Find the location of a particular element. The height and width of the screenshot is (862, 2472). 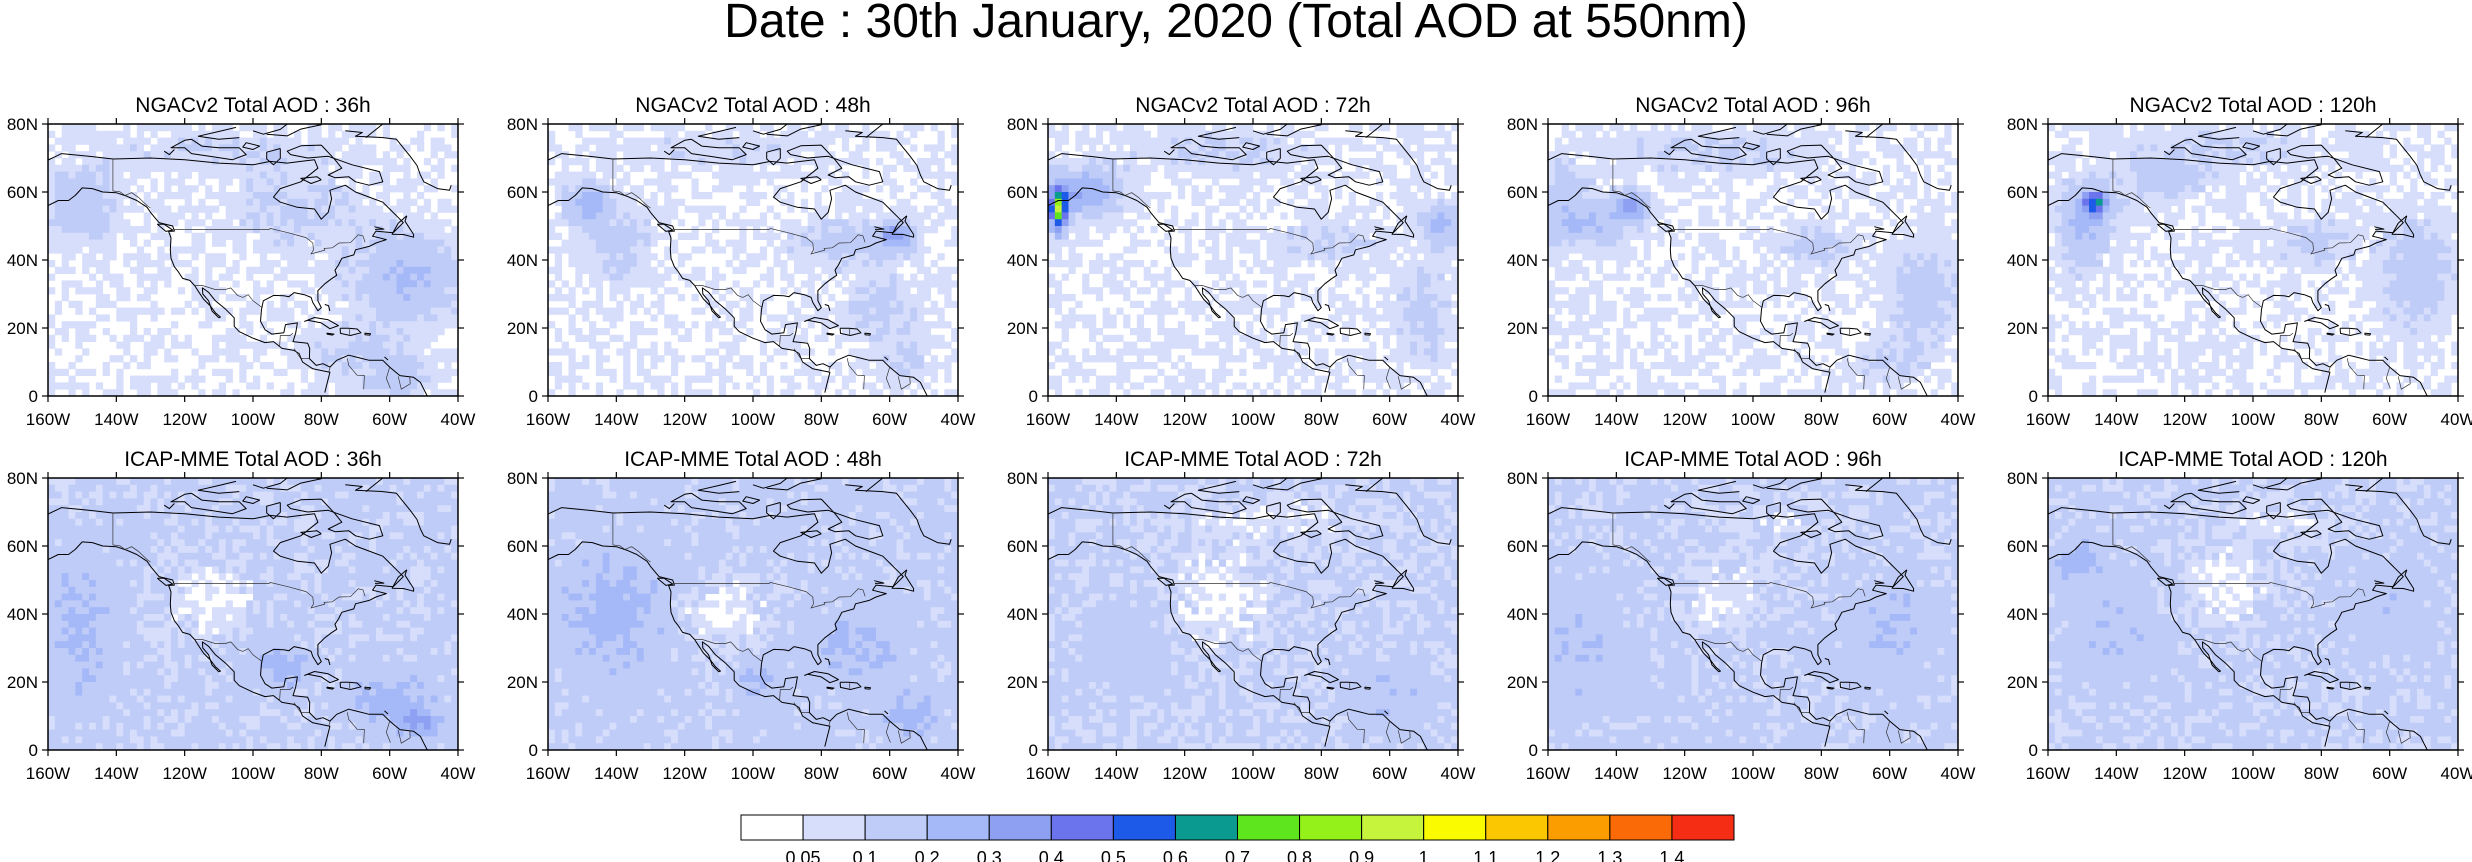

colorbar-label: 0.1 is located at coordinates (865, 855).